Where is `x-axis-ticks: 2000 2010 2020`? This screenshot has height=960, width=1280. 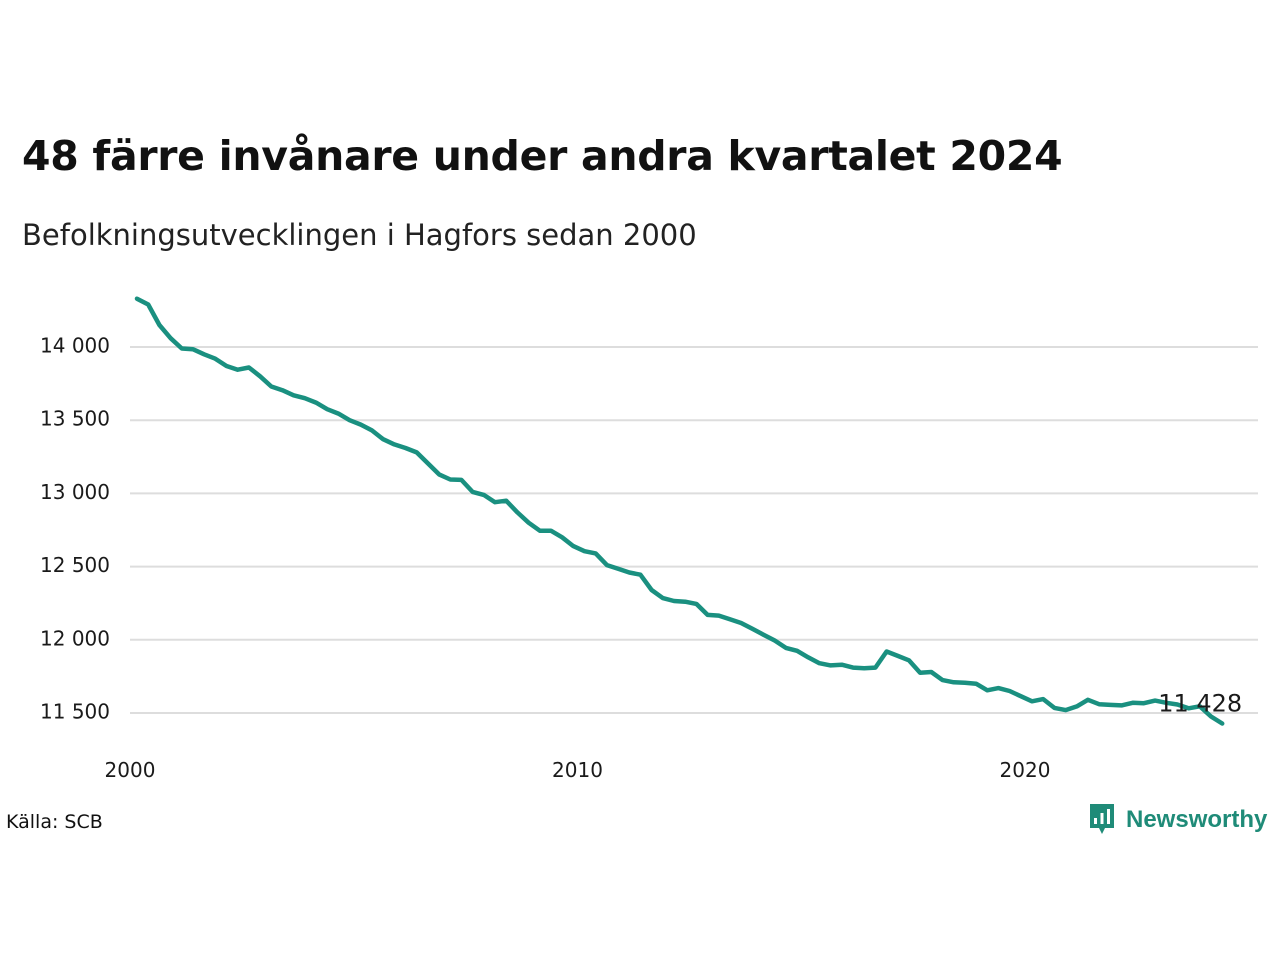 x-axis-ticks: 2000 2010 2020 is located at coordinates (578, 770).